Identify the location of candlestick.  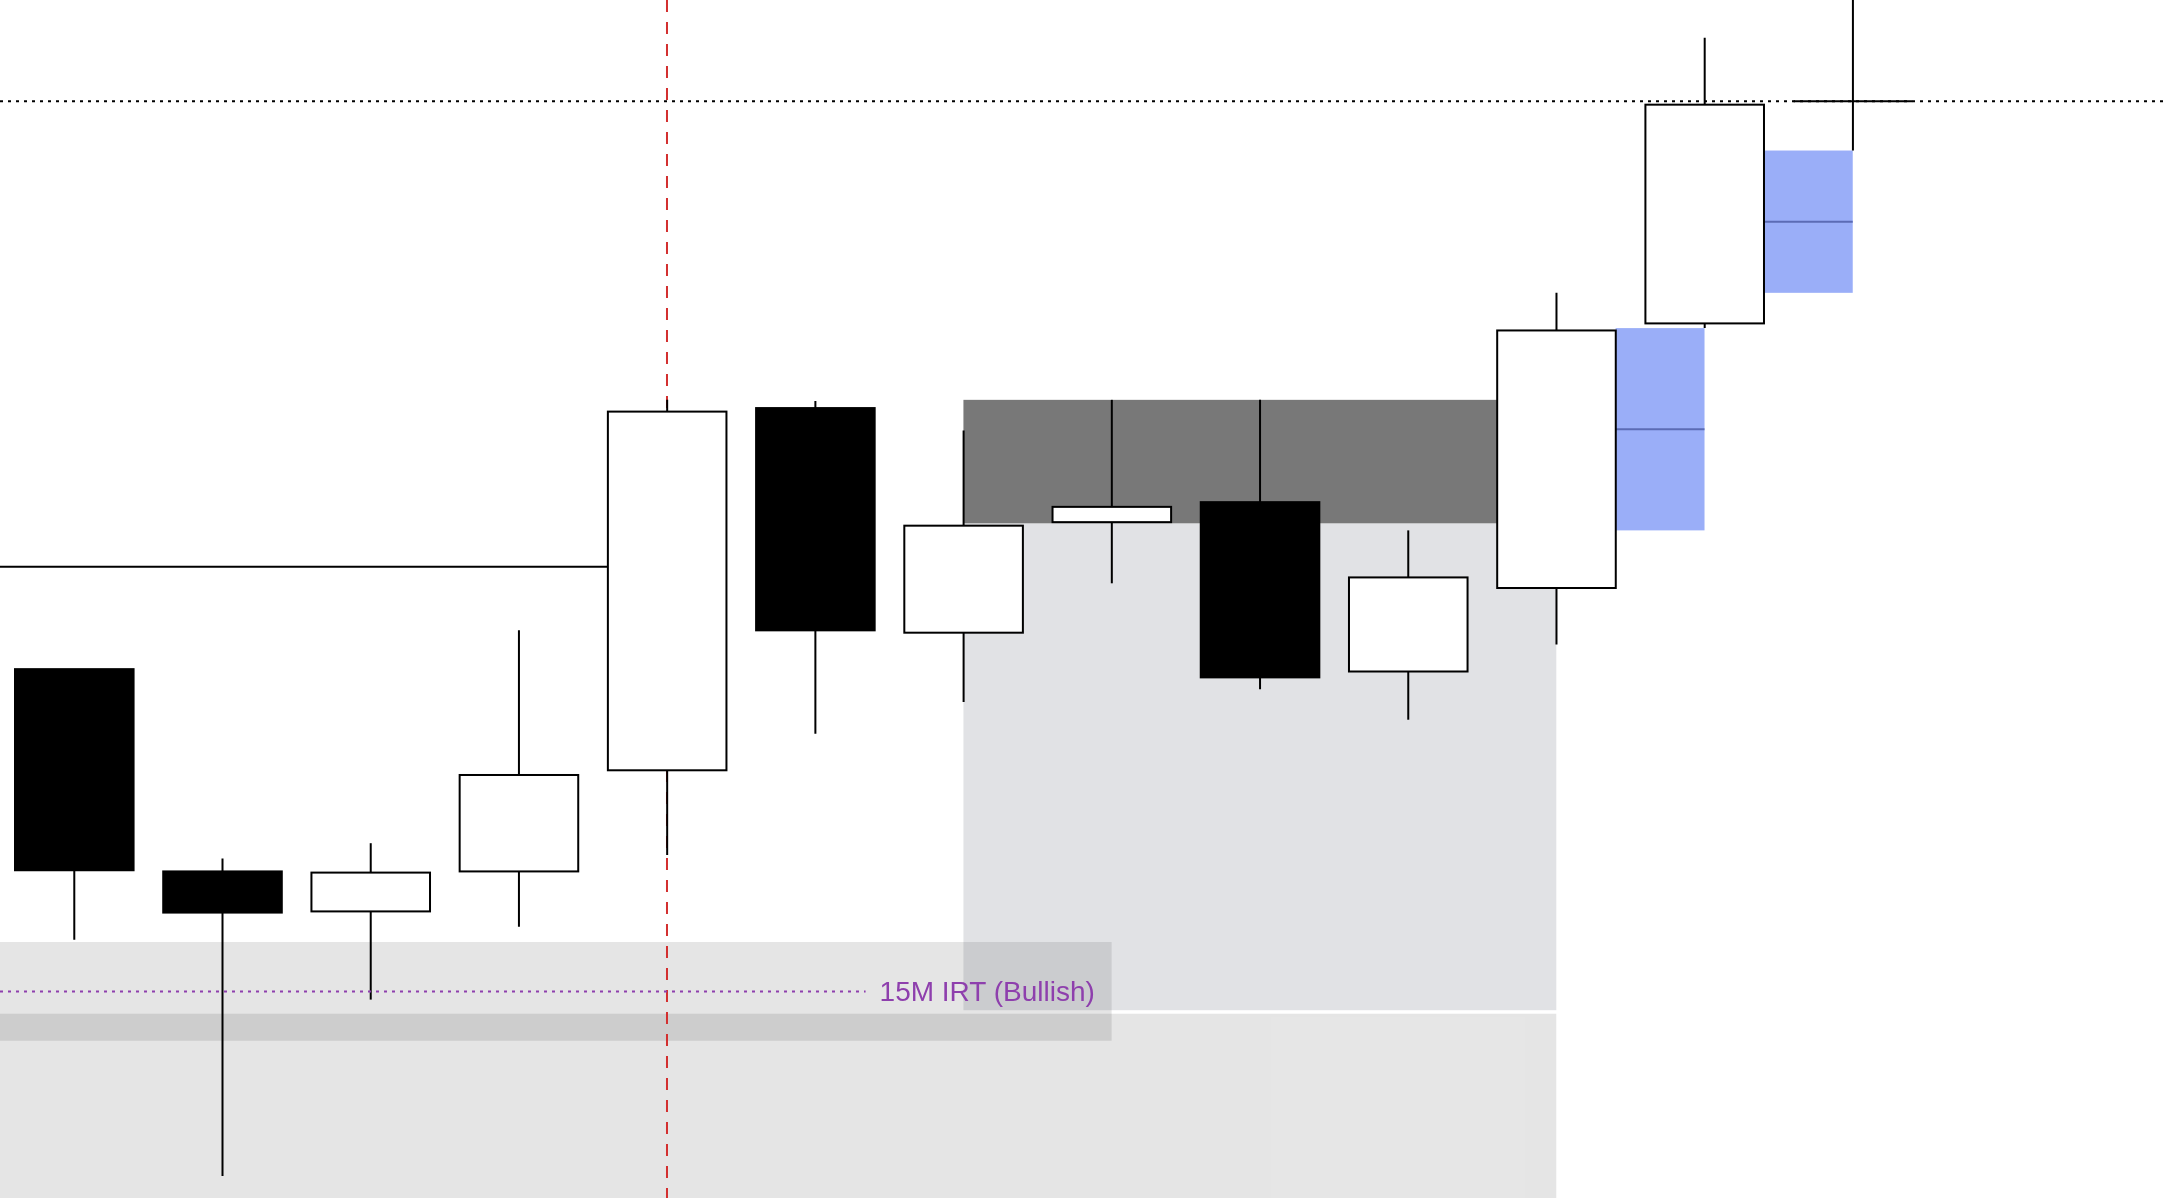
(1112, 491).